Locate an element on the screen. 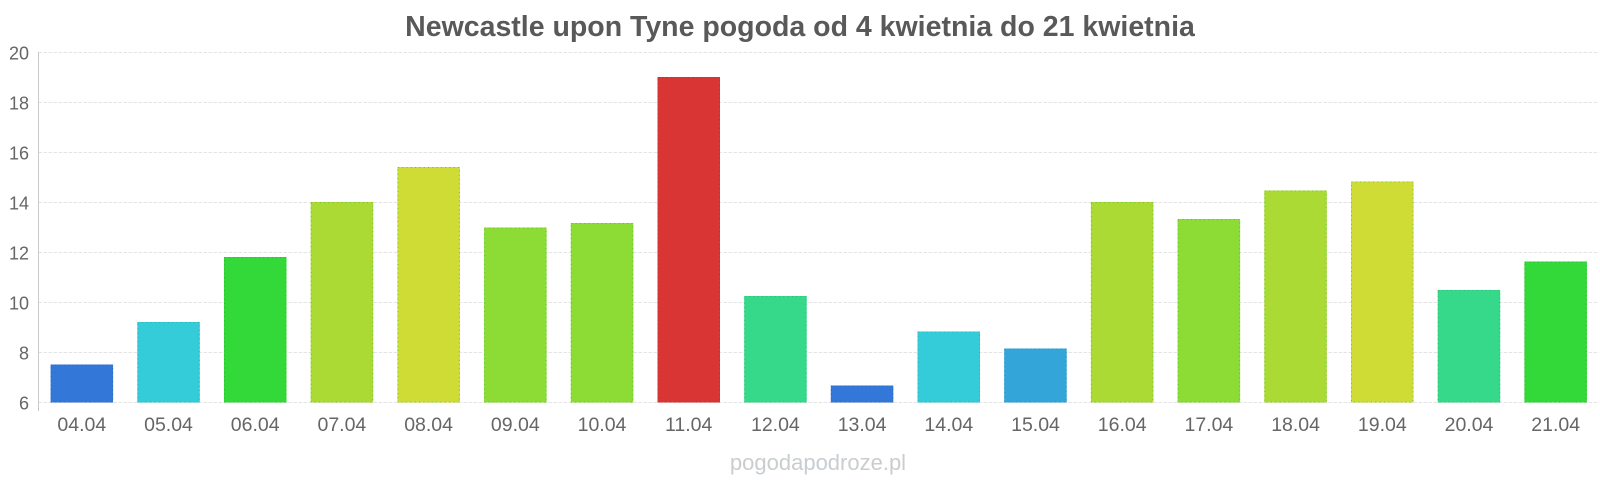  svg-text: 08.04 is located at coordinates (428, 425).